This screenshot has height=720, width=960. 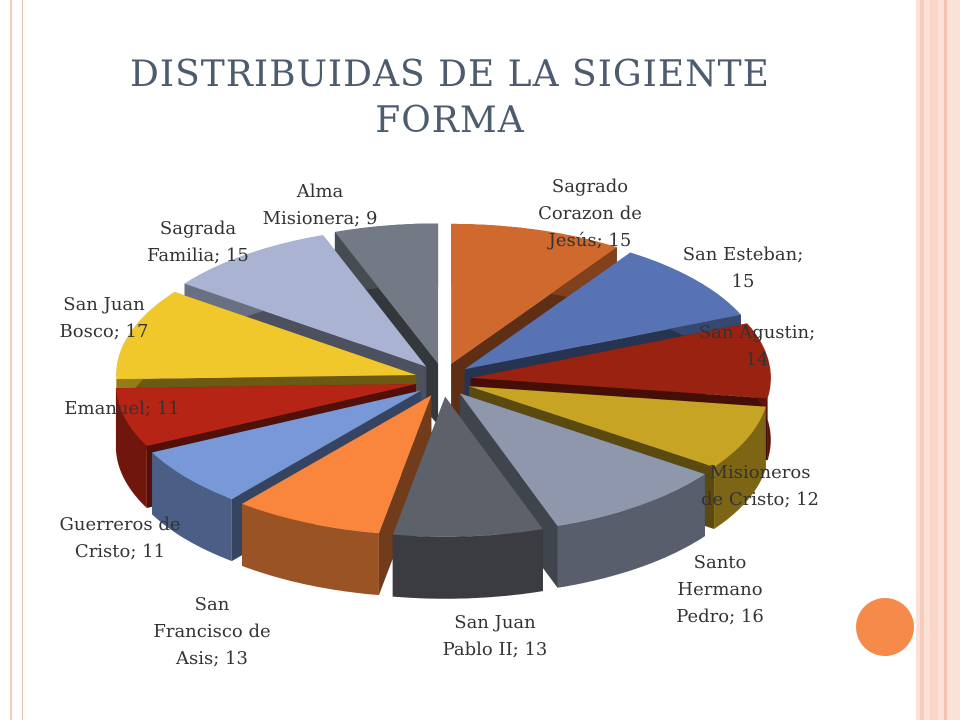 I want to click on pie-label-5: Santo Hermano Pedro; 16, so click(x=720, y=589).